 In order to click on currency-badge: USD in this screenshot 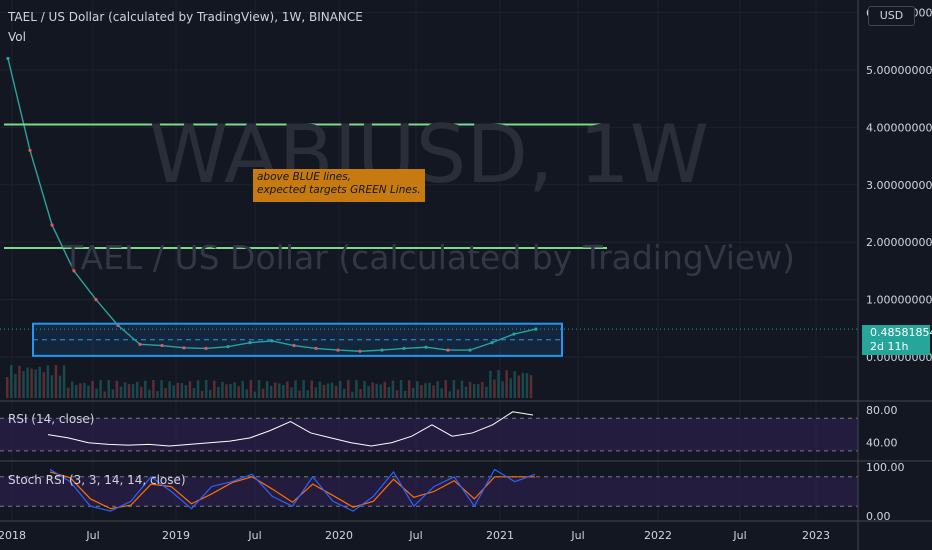, I will do `click(891, 16)`.